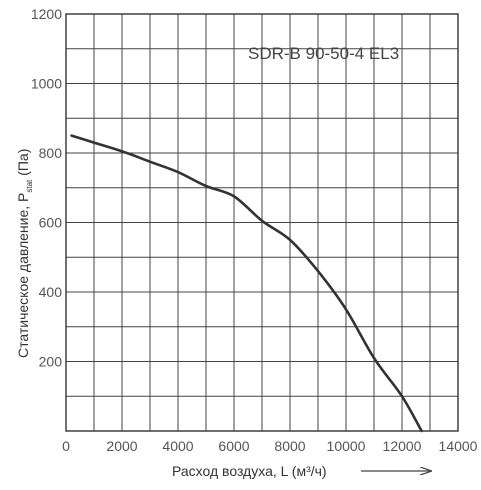  What do you see at coordinates (66, 446) in the screenshot?
I see `x-tick-label: 0` at bounding box center [66, 446].